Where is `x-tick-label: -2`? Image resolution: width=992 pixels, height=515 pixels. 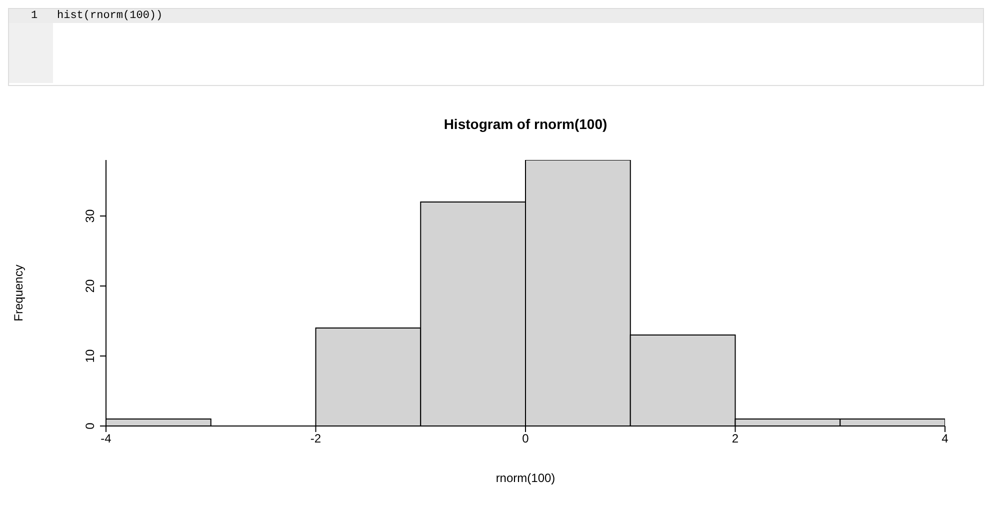 x-tick-label: -2 is located at coordinates (316, 439).